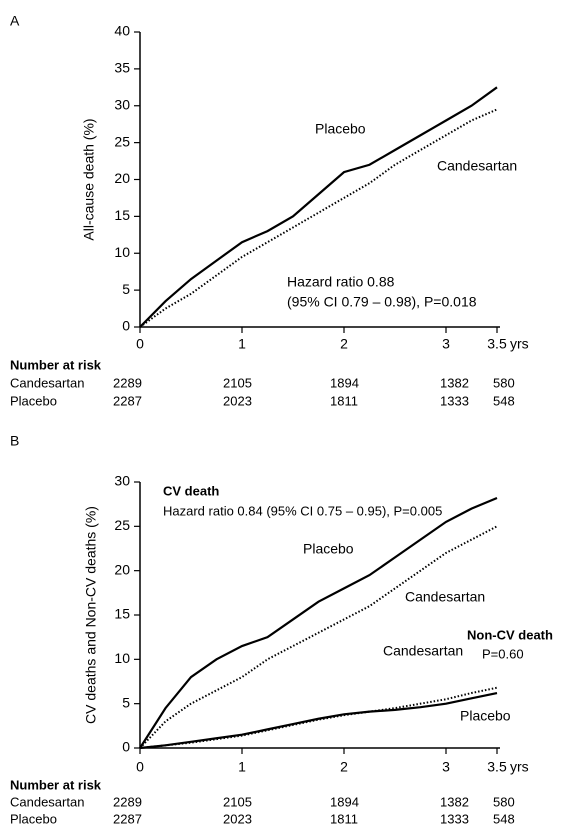  What do you see at coordinates (382, 302) in the screenshot?
I see `annotation: (95% CI 0.79 – 0.98), P=0.018` at bounding box center [382, 302].